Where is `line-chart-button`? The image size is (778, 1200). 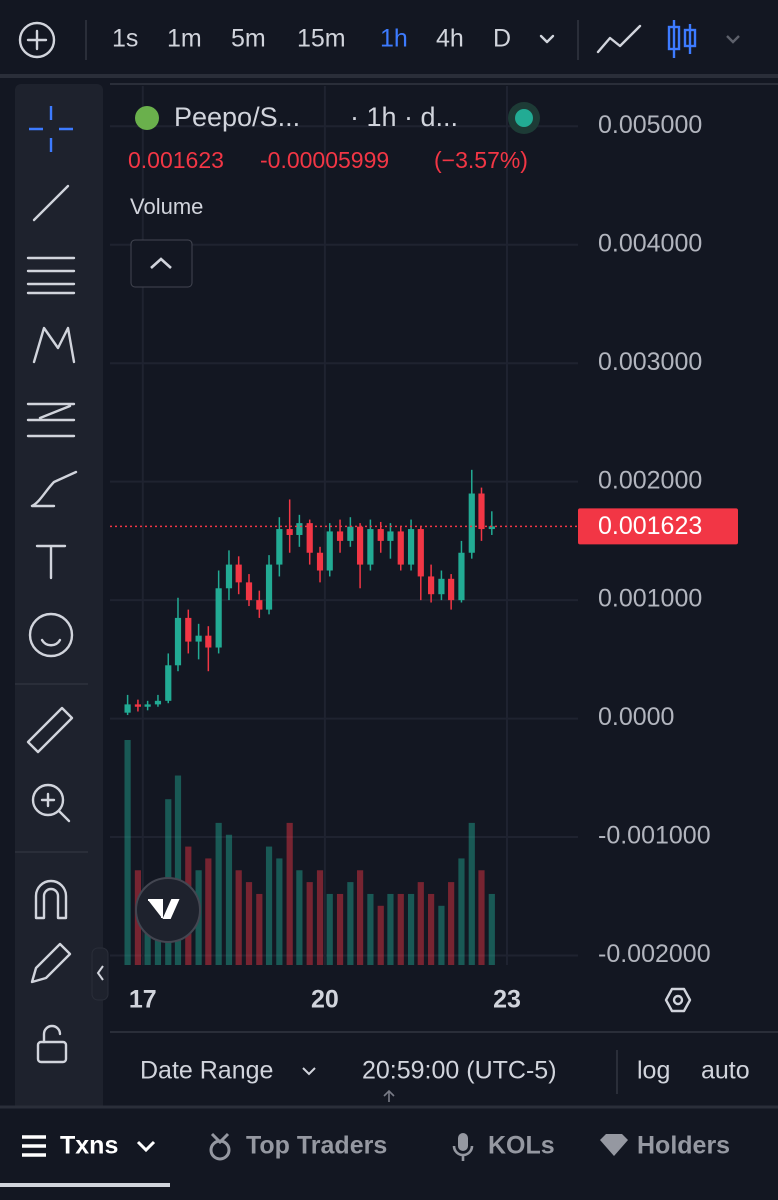
line-chart-button is located at coordinates (619, 39).